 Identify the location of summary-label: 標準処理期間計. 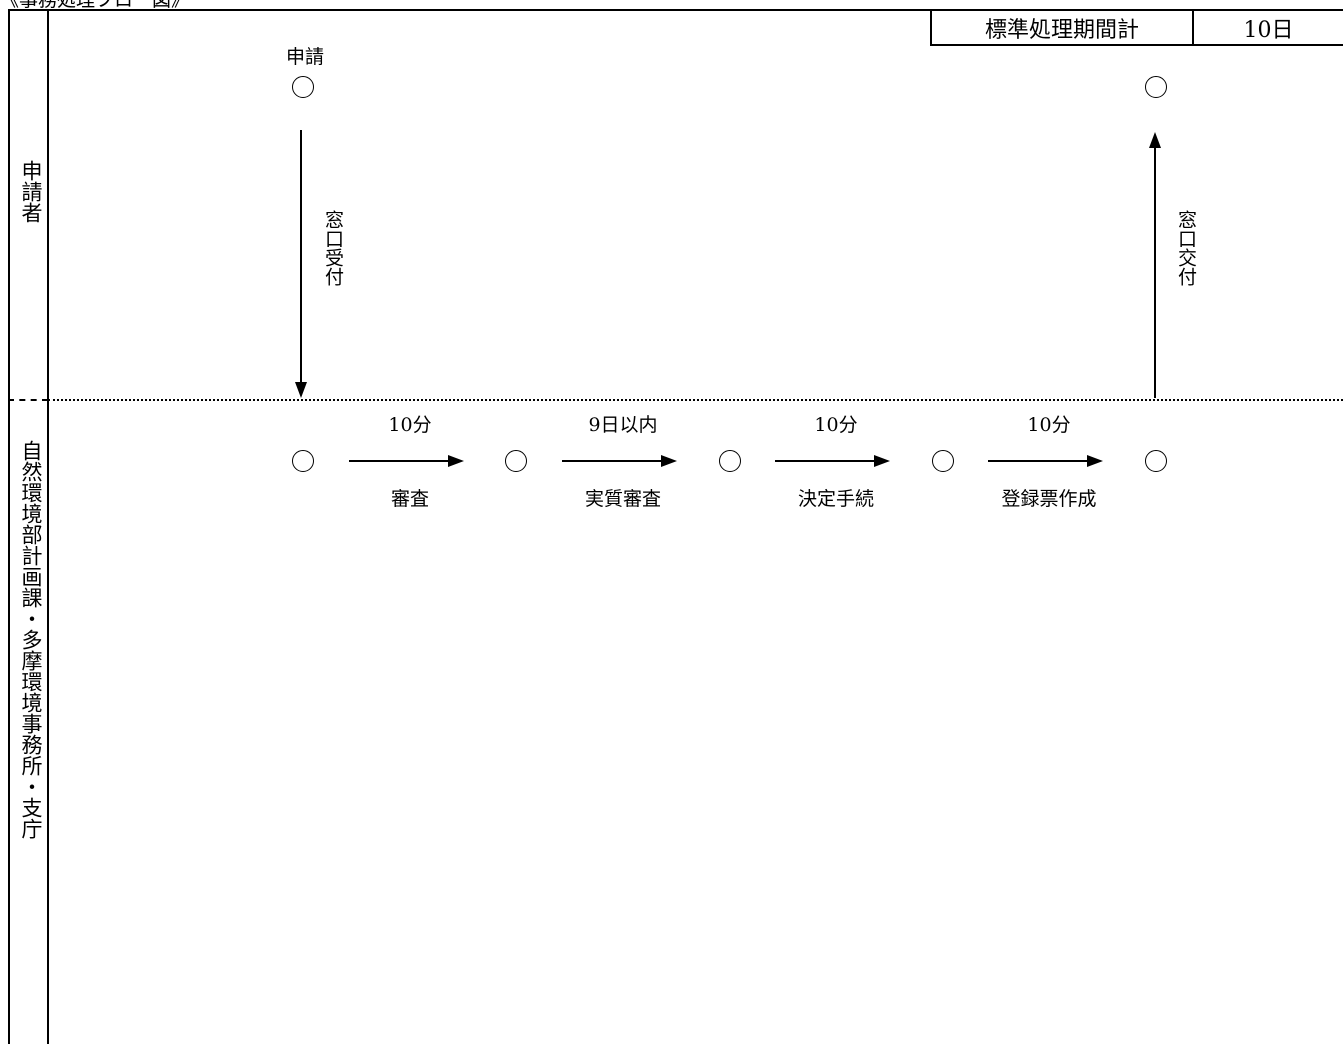
(1063, 27).